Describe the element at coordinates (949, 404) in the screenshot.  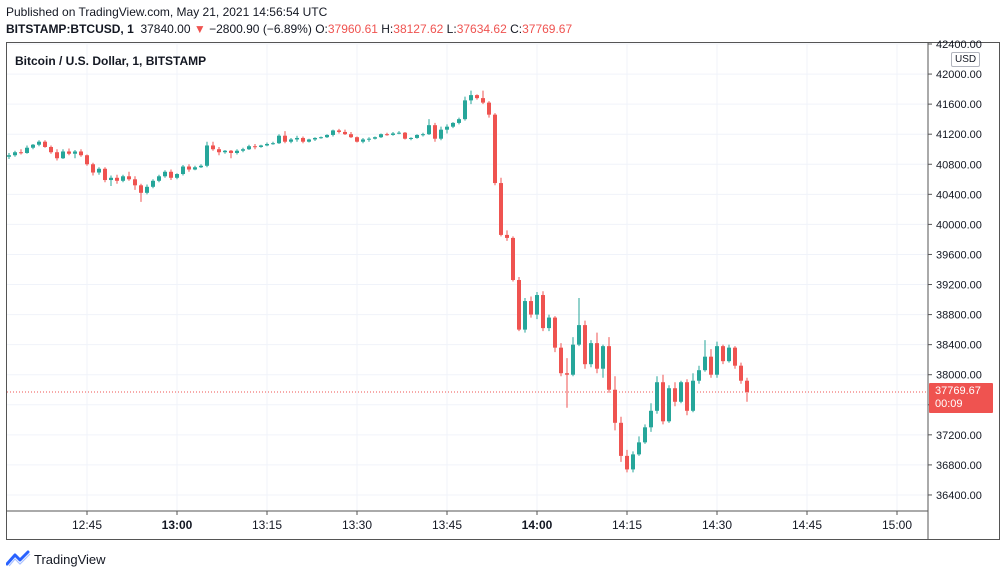
I see `bar-countdown: 00:09` at that location.